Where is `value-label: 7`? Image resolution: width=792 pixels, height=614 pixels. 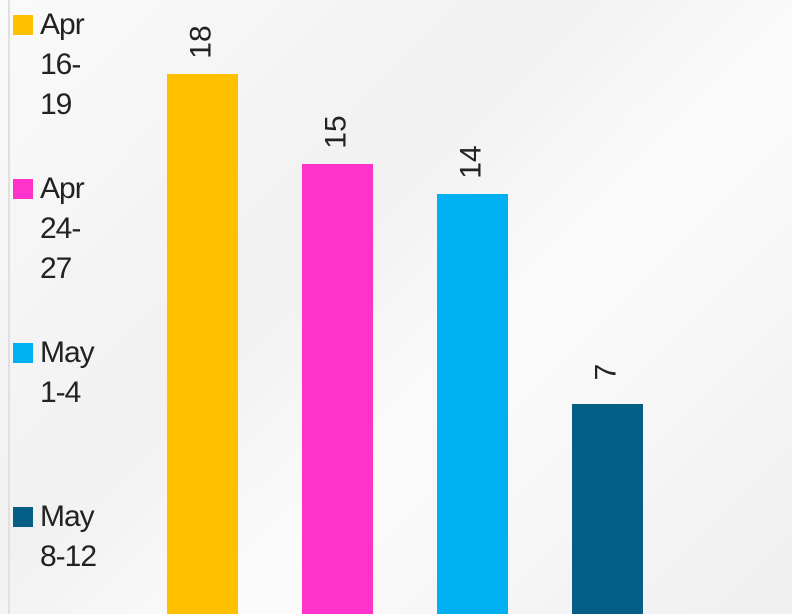
value-label: 7 is located at coordinates (605, 372).